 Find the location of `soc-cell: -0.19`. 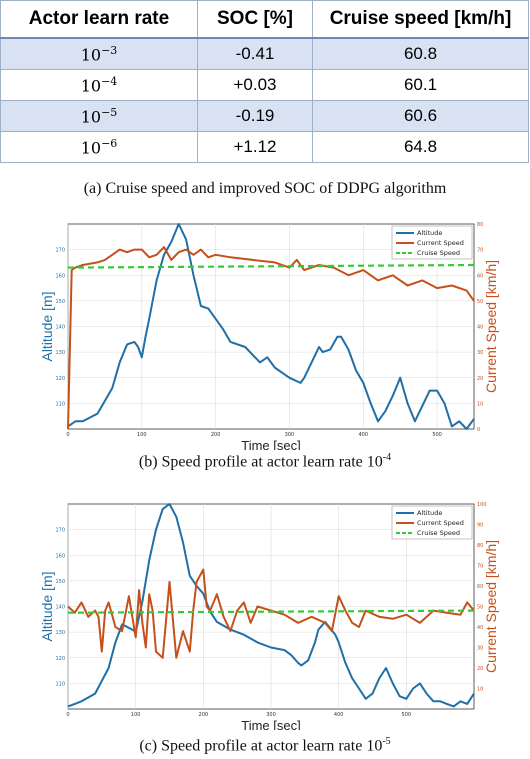

soc-cell: -0.19 is located at coordinates (255, 116).